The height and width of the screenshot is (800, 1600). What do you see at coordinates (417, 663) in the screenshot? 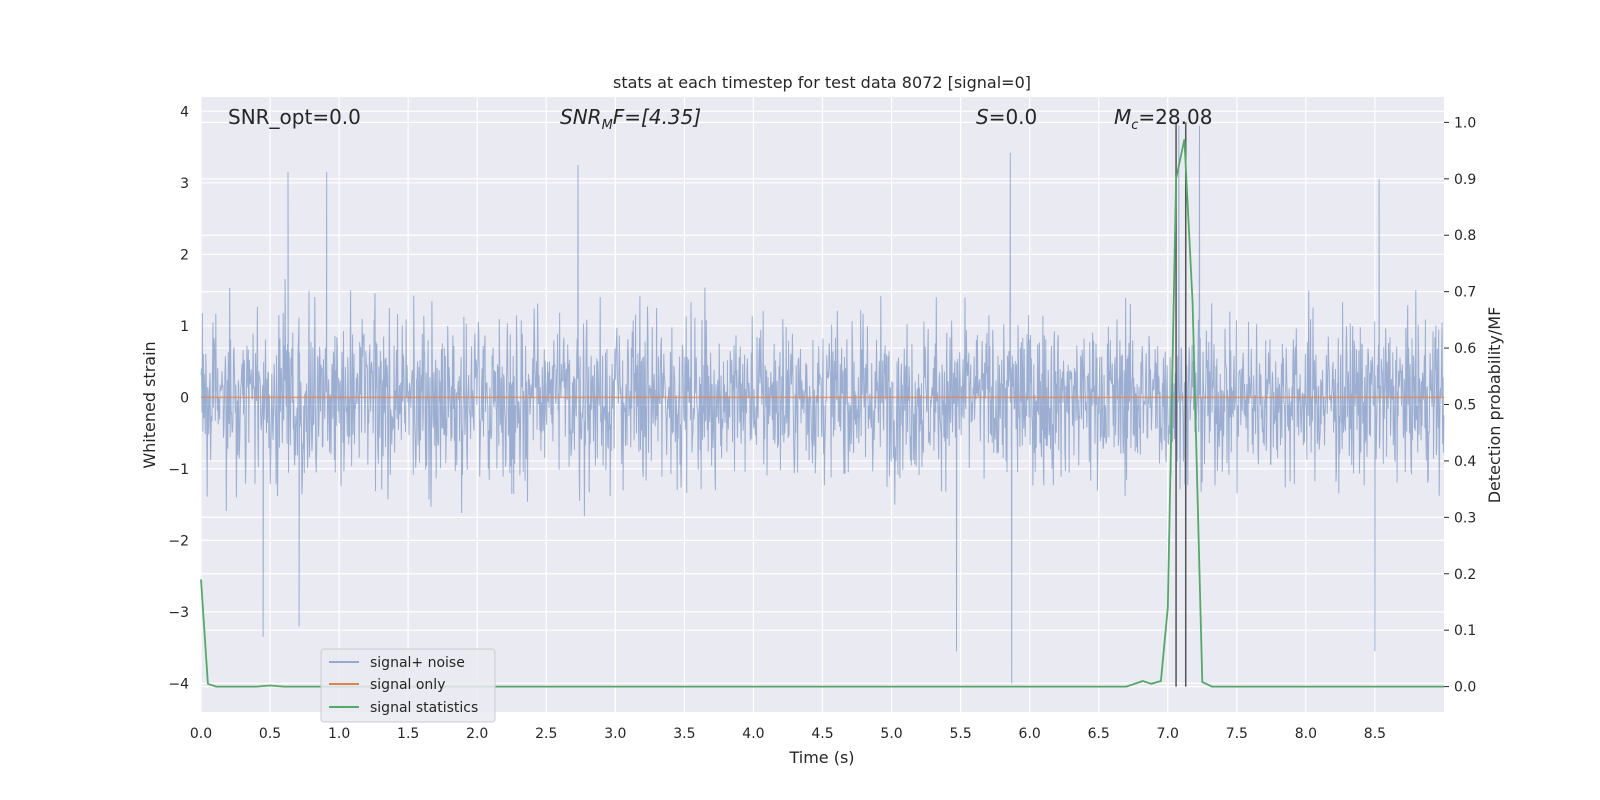
I see `legend-label-noise: signal+ noise` at bounding box center [417, 663].